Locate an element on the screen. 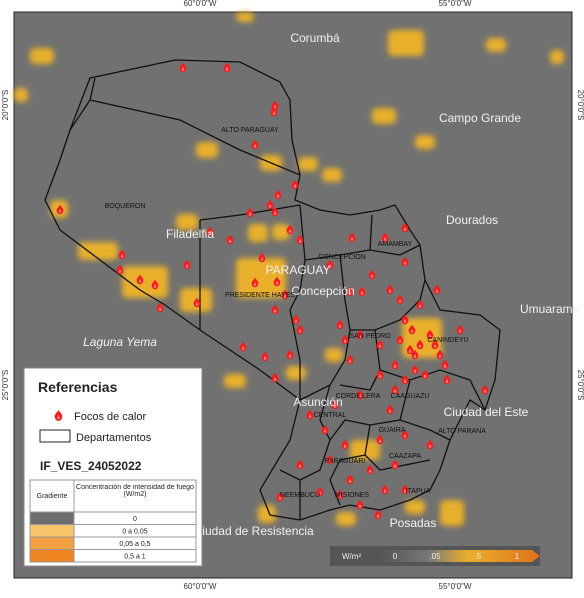  department-label: ALTO PARAGUAY is located at coordinates (250, 130).